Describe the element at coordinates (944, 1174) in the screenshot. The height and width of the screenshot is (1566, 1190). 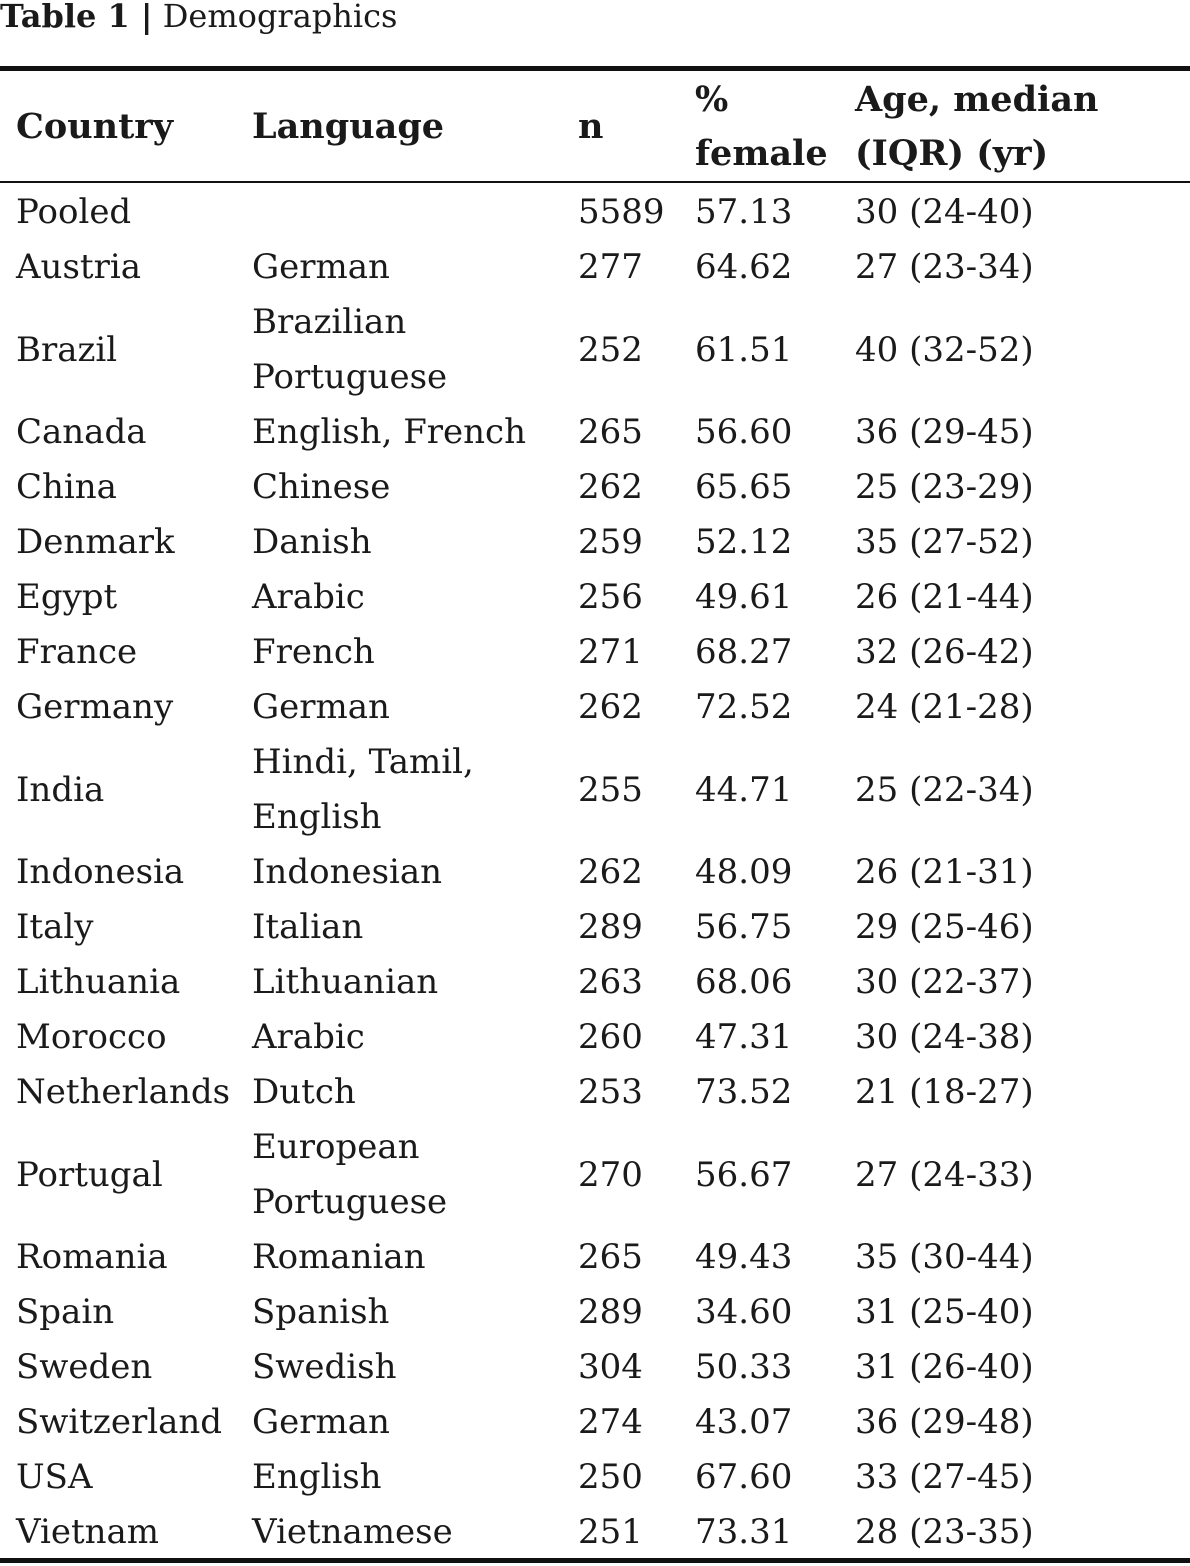
I see `cell-age-median: 27 (24-33)` at that location.